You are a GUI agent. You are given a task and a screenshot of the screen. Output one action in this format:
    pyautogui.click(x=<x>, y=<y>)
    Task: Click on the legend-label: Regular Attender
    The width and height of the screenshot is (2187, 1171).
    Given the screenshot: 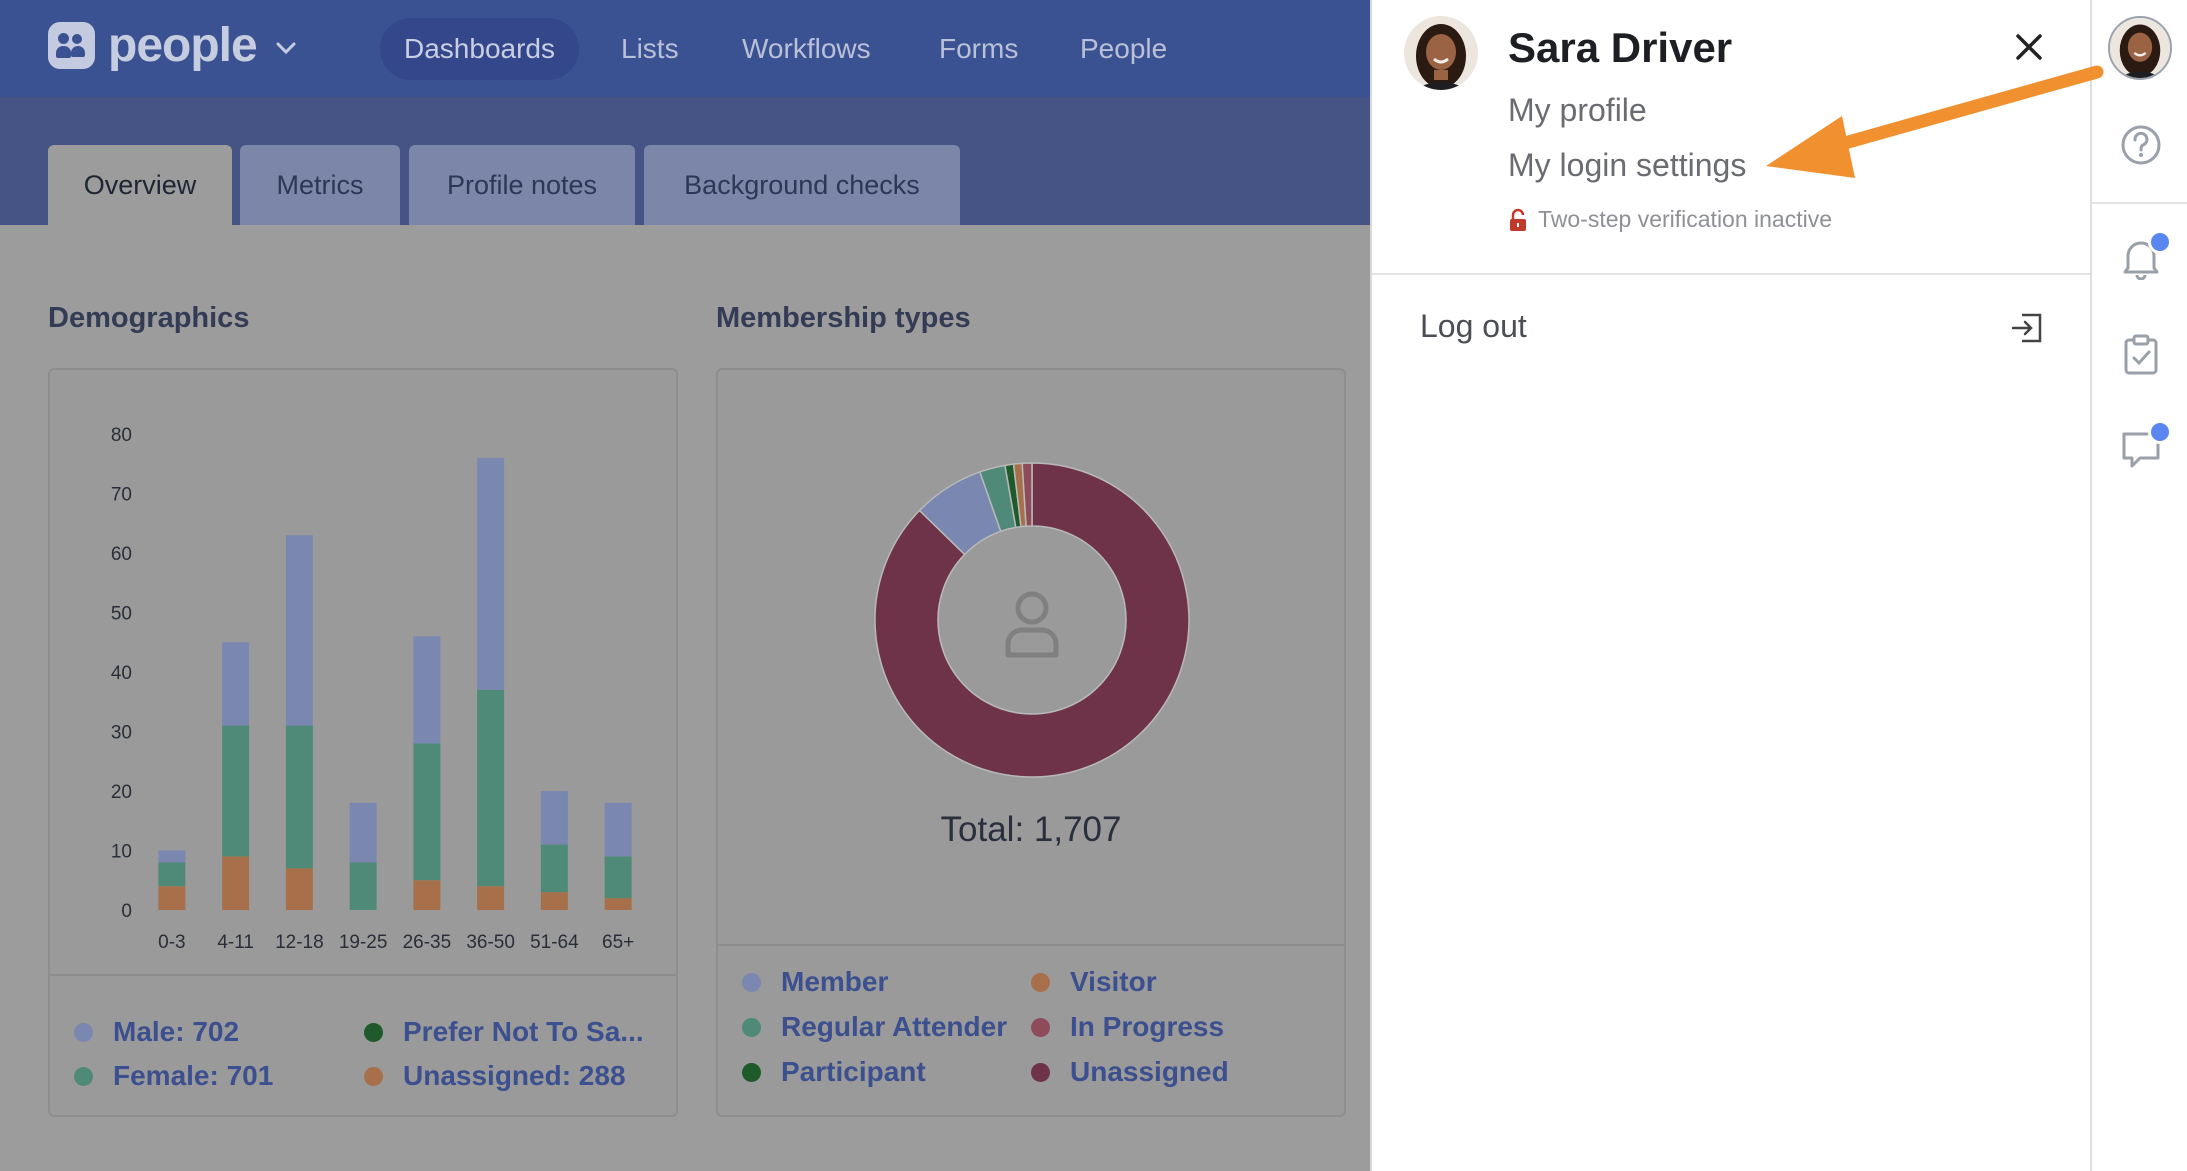 What is the action you would take?
    pyautogui.click(x=894, y=1026)
    